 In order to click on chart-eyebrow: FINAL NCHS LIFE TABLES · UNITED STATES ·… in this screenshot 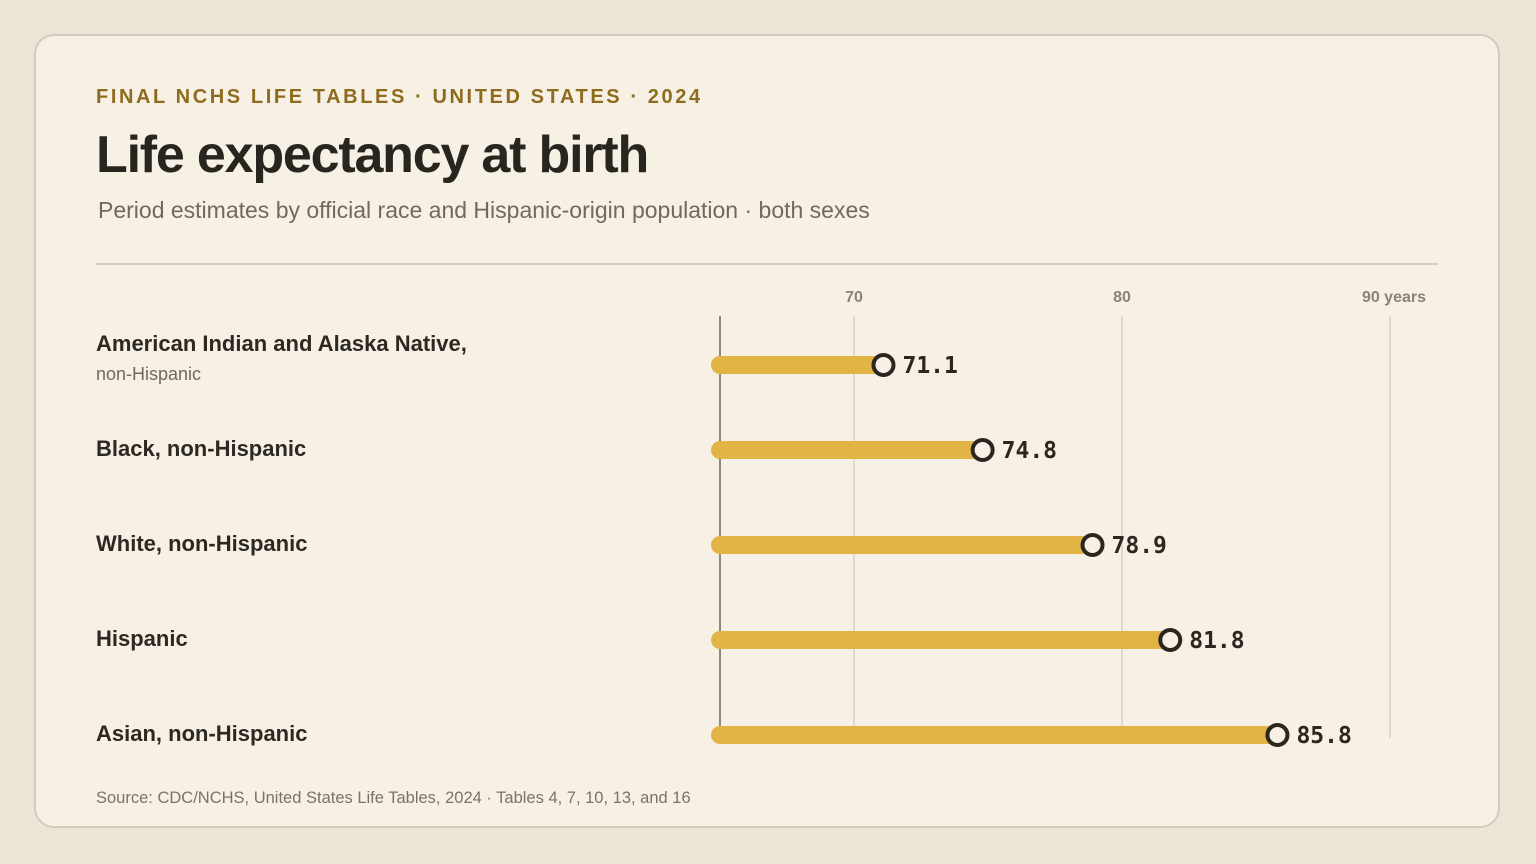, I will do `click(399, 97)`.